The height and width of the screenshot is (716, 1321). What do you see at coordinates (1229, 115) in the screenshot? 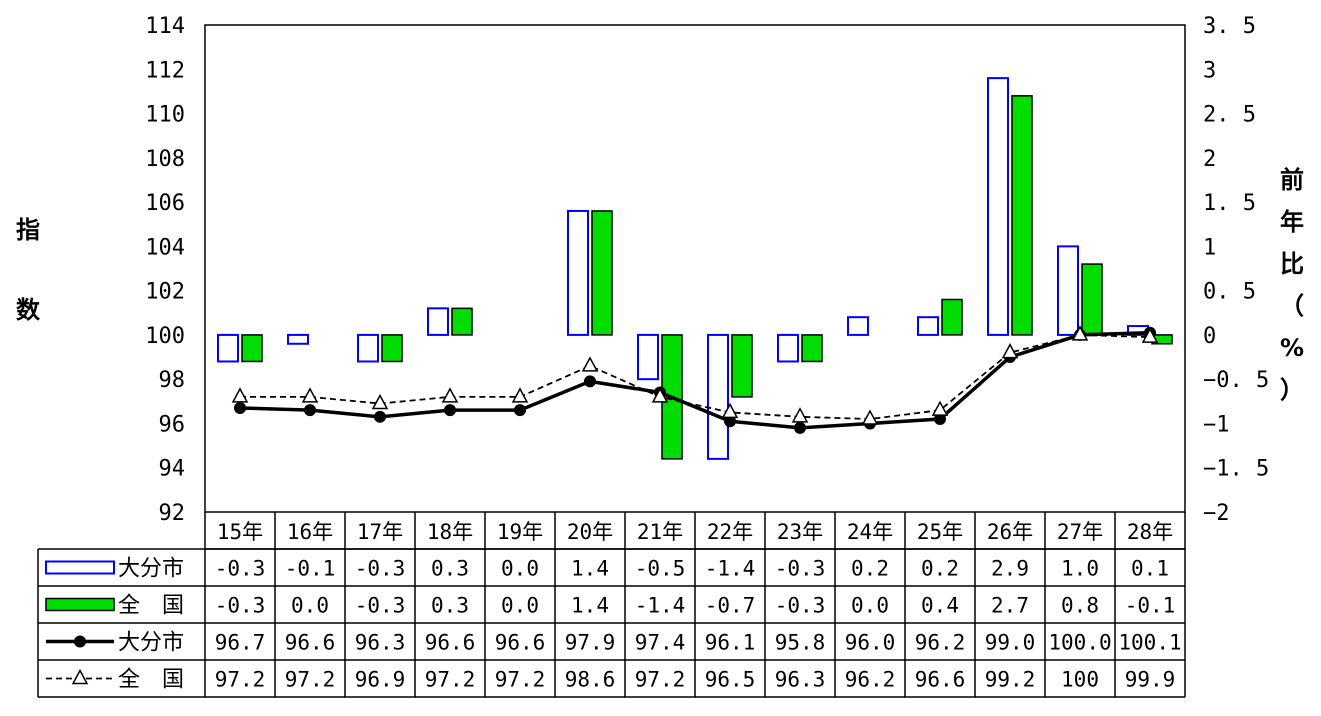
I see `right-tick-label: 2. 5` at bounding box center [1229, 115].